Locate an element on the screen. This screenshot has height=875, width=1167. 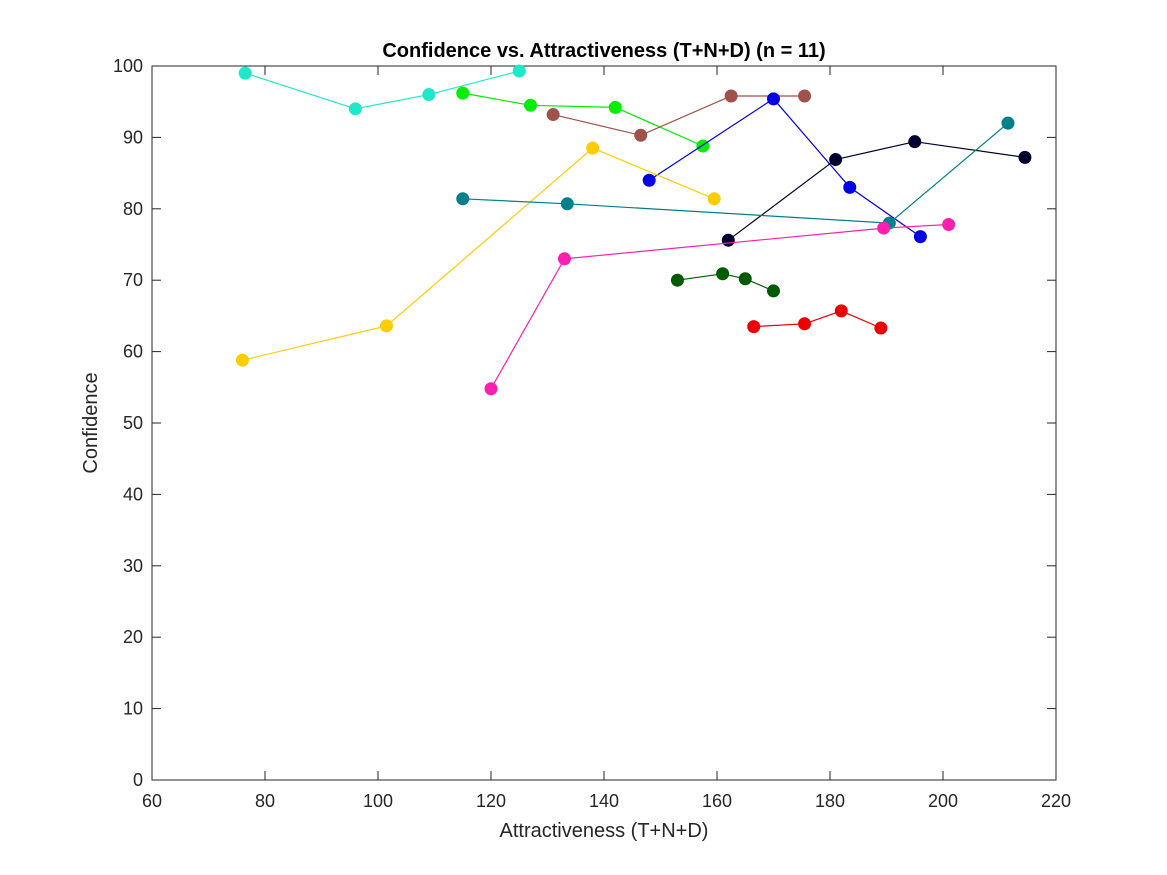
x-tick-label: 120 is located at coordinates (491, 801).